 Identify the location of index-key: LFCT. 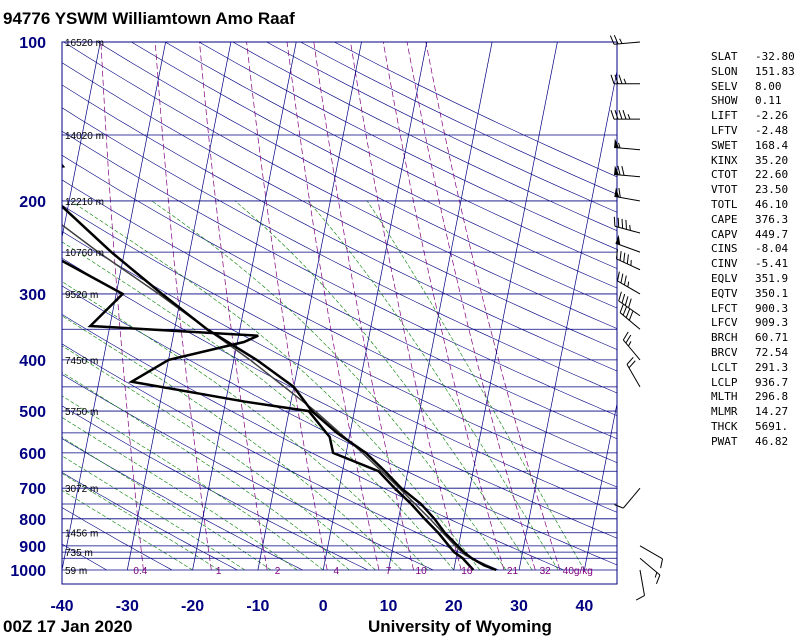
(724, 308).